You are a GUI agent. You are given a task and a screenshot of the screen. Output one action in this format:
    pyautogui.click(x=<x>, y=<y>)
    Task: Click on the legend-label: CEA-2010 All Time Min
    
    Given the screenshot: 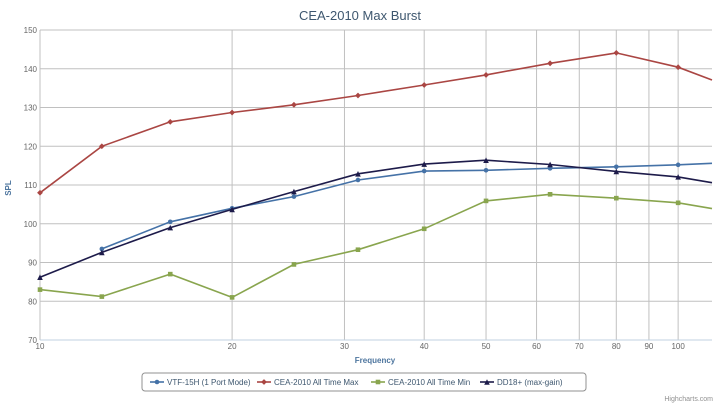 What is the action you would take?
    pyautogui.click(x=429, y=382)
    